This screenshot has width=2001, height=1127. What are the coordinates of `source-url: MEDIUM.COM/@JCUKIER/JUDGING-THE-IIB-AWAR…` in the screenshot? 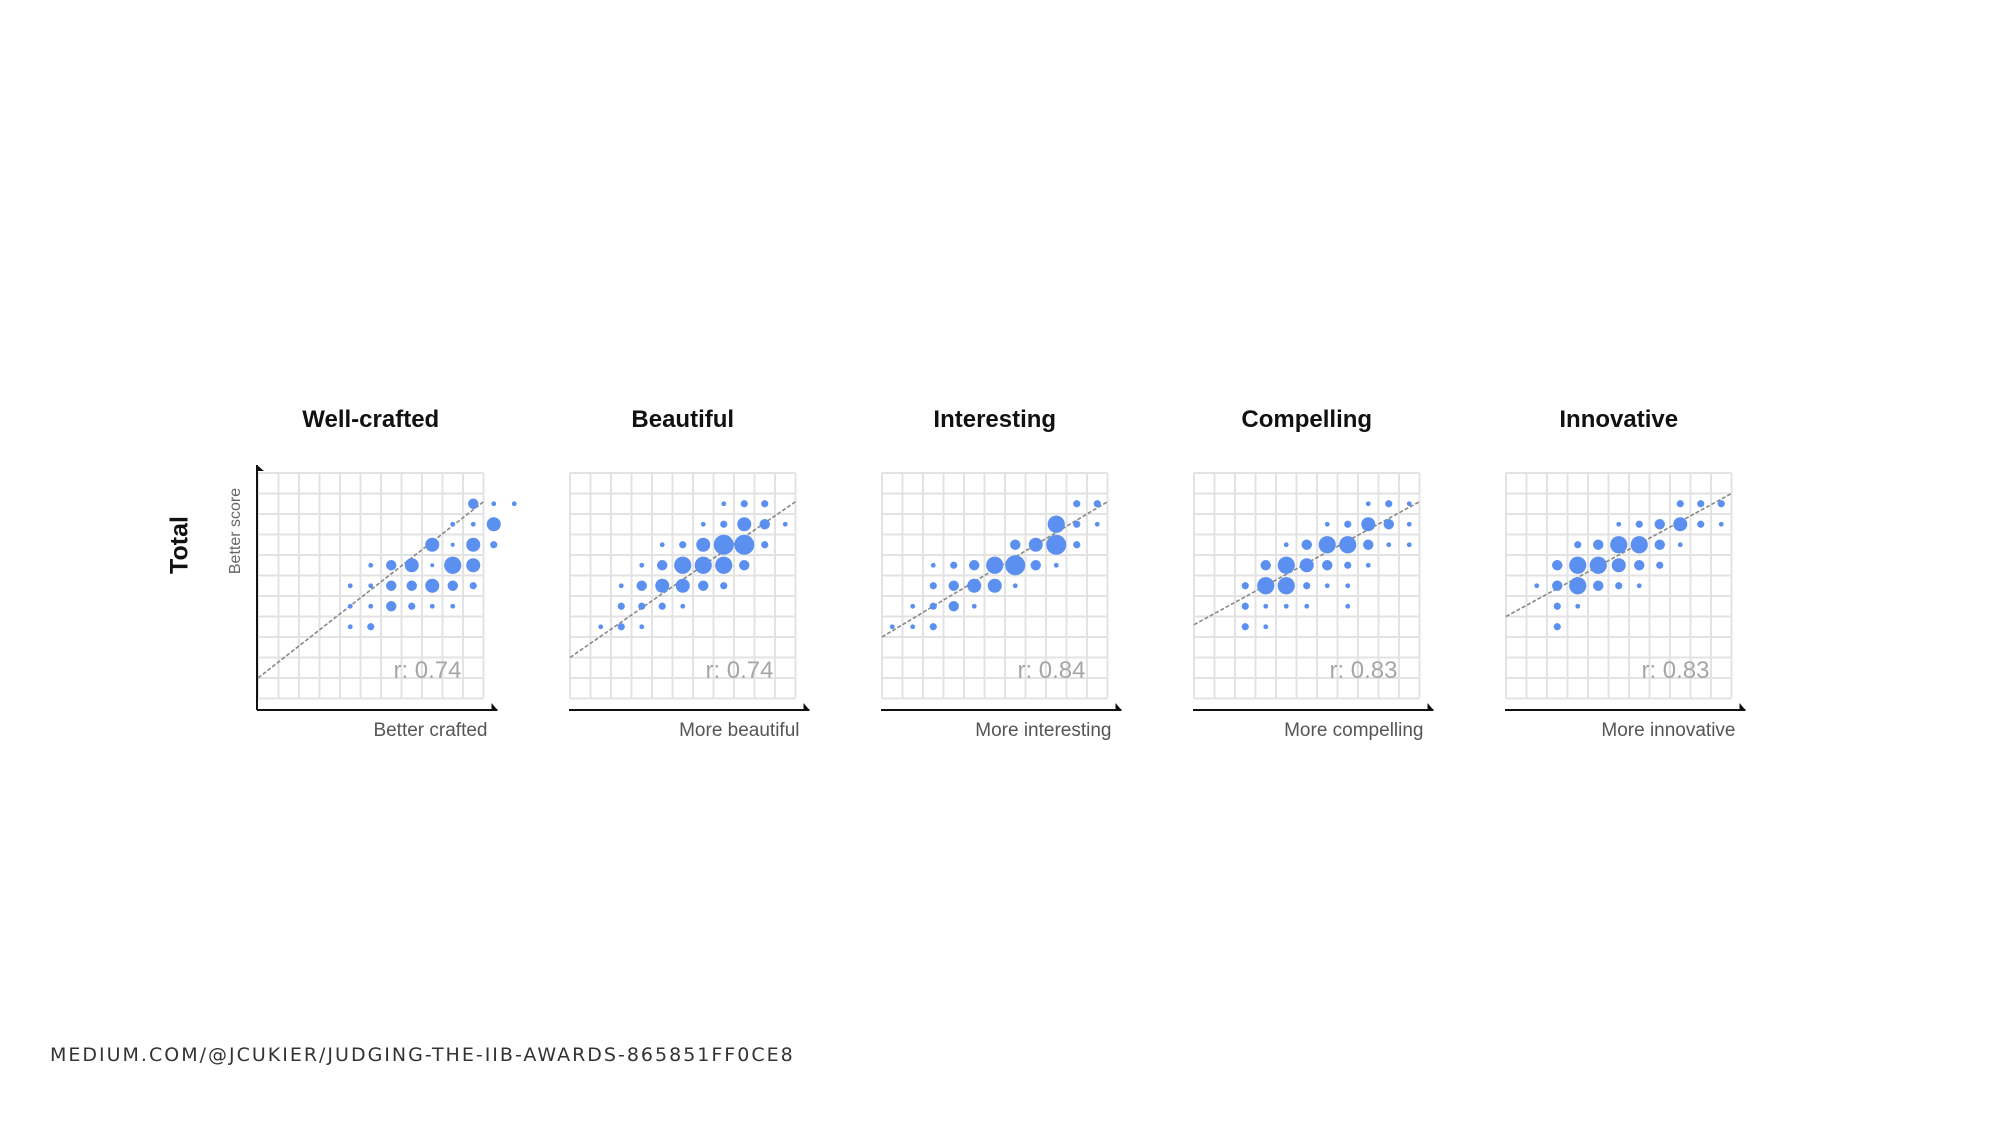 It's located at (422, 1055).